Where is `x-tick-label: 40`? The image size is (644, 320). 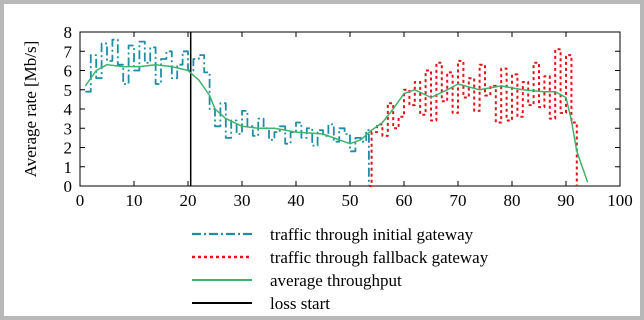
x-tick-label: 40 is located at coordinates (296, 200).